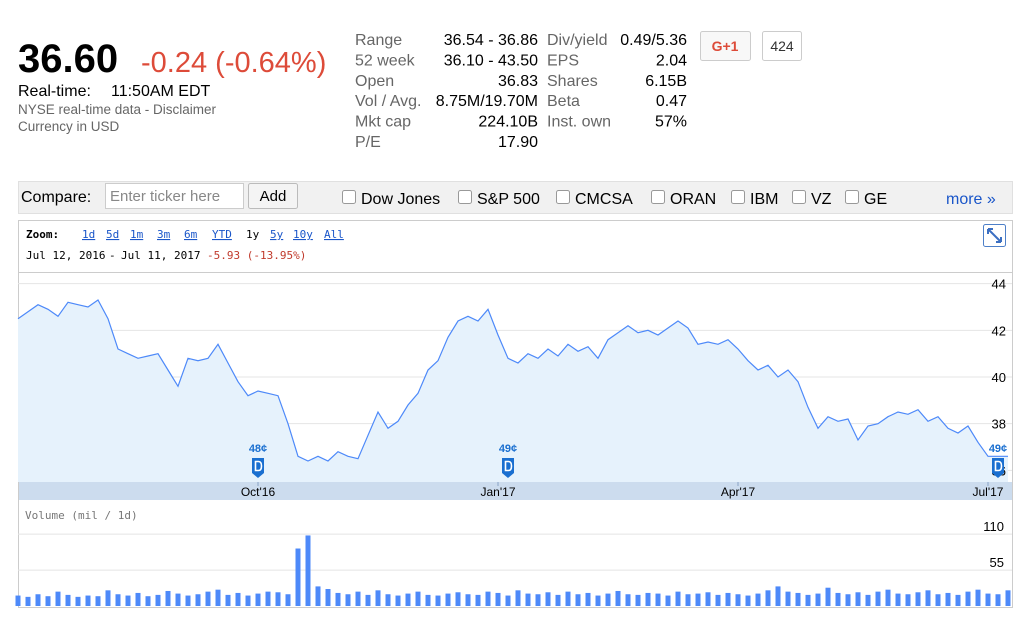 The height and width of the screenshot is (628, 1024). Describe the element at coordinates (491, 40) in the screenshot. I see `stat-value: 36.54 - 36.86` at that location.